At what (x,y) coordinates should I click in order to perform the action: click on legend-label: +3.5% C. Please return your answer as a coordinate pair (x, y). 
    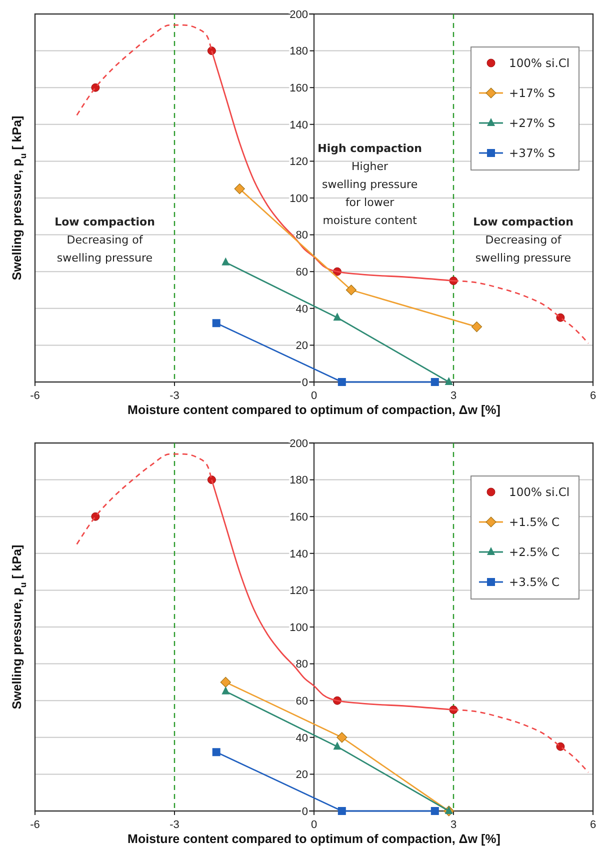
    Looking at the image, I should click on (534, 582).